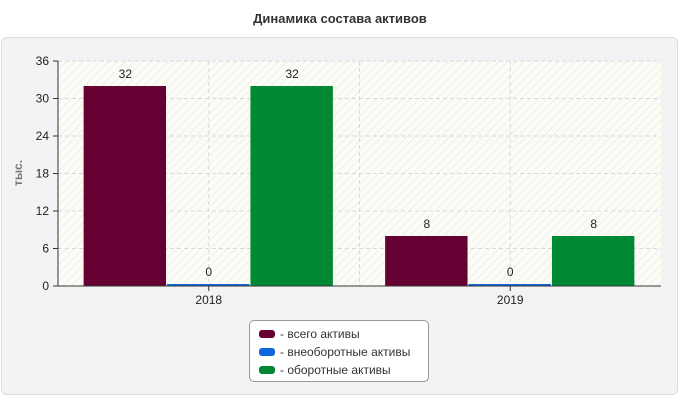  What do you see at coordinates (43, 61) in the screenshot?
I see `y-tick-label: 36` at bounding box center [43, 61].